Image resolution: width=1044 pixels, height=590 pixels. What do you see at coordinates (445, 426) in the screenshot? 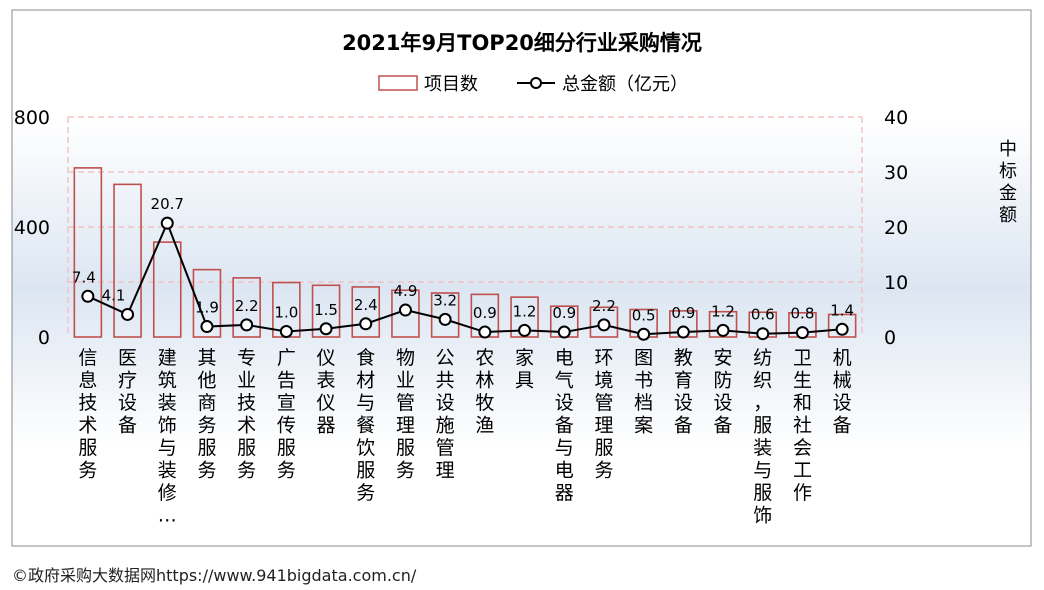
I see `x-tick-label-char: 施` at bounding box center [445, 426].